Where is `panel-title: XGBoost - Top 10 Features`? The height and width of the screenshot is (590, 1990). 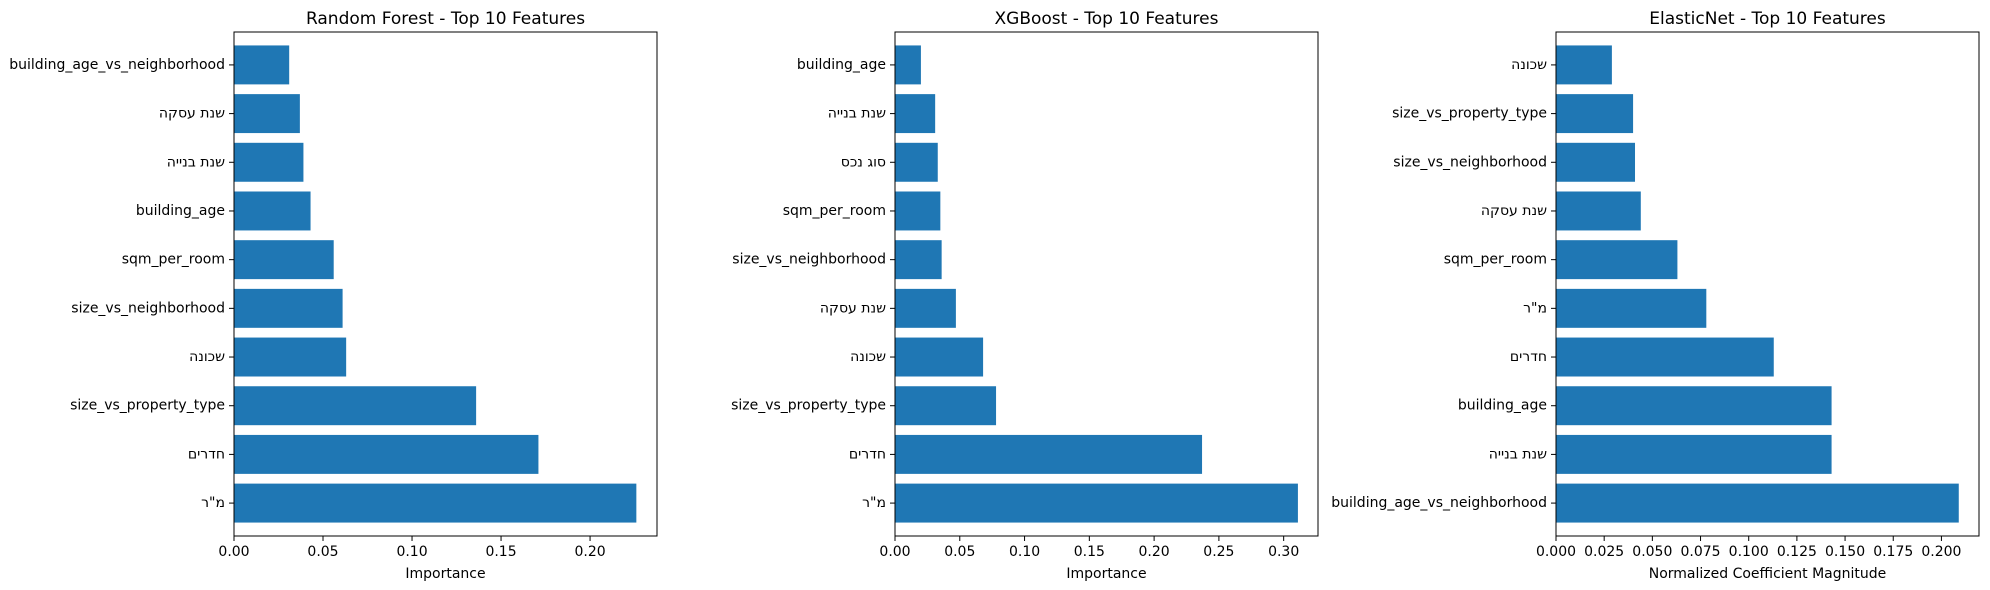
panel-title: XGBoost - Top 10 Features is located at coordinates (1107, 19).